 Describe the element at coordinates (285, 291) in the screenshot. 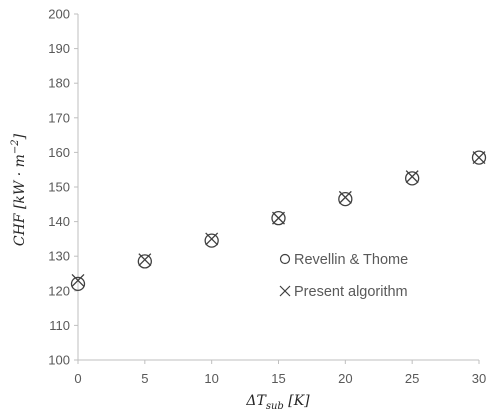

I see `legend-marker-x` at that location.